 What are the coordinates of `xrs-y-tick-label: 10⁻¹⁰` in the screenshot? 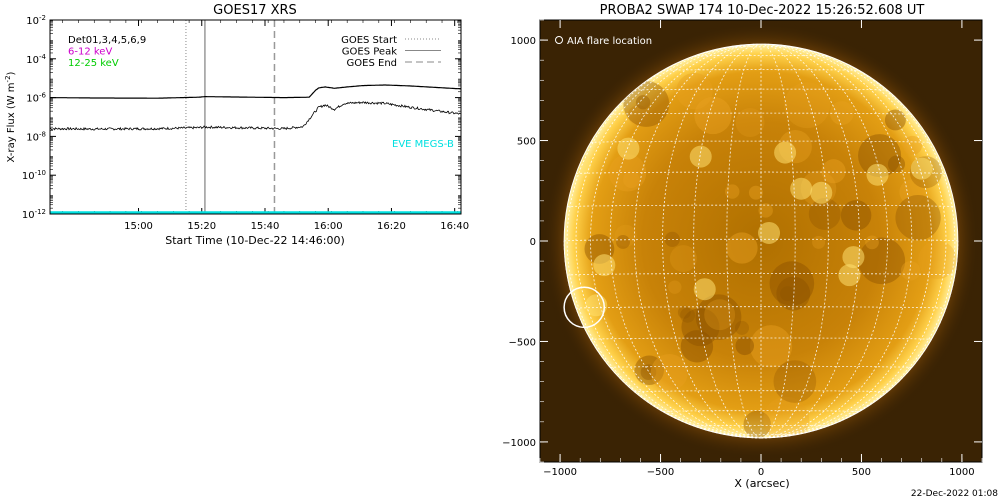 It's located at (34, 175).